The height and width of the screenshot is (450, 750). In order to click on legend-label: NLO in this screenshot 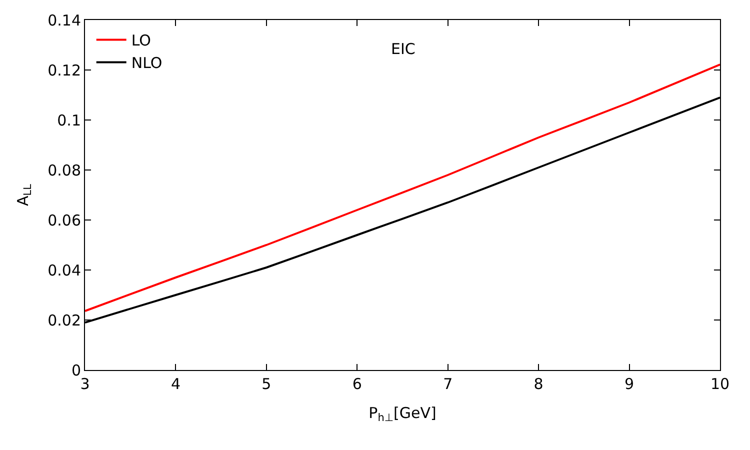, I will do `click(146, 63)`.